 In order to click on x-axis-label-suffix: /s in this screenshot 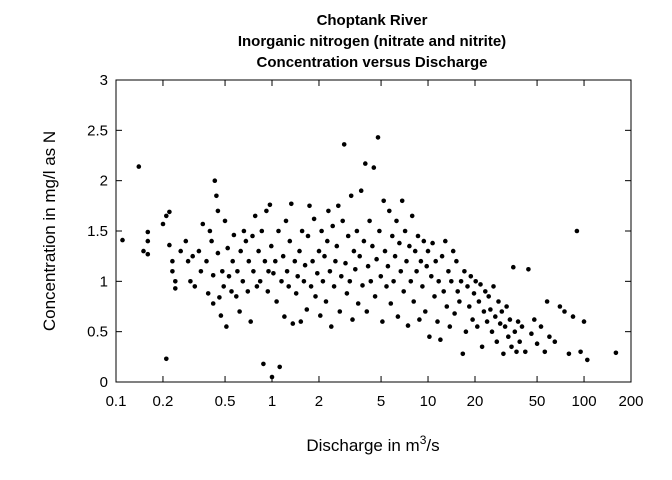, I will do `click(432, 445)`.